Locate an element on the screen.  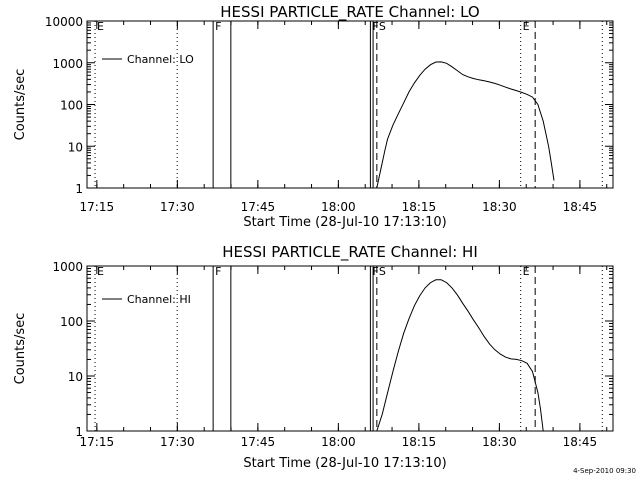
chart-title: HESSI PARTICLE_RATE Channel: LO is located at coordinates (349, 12).